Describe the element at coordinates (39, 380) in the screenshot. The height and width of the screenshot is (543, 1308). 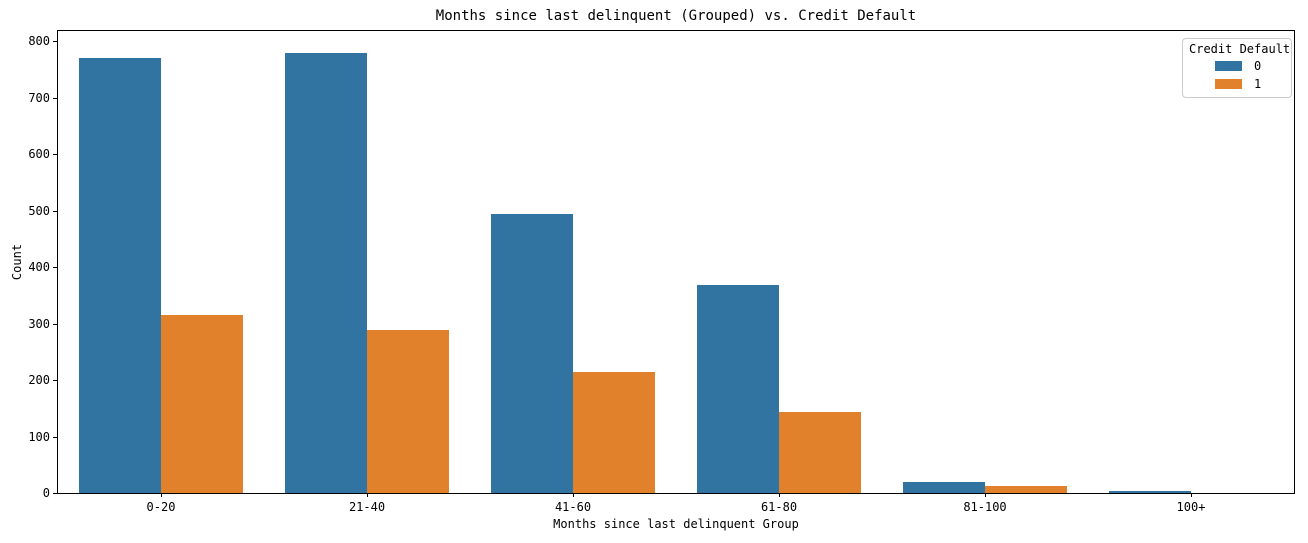
I see `y-tick-label: 200` at that location.